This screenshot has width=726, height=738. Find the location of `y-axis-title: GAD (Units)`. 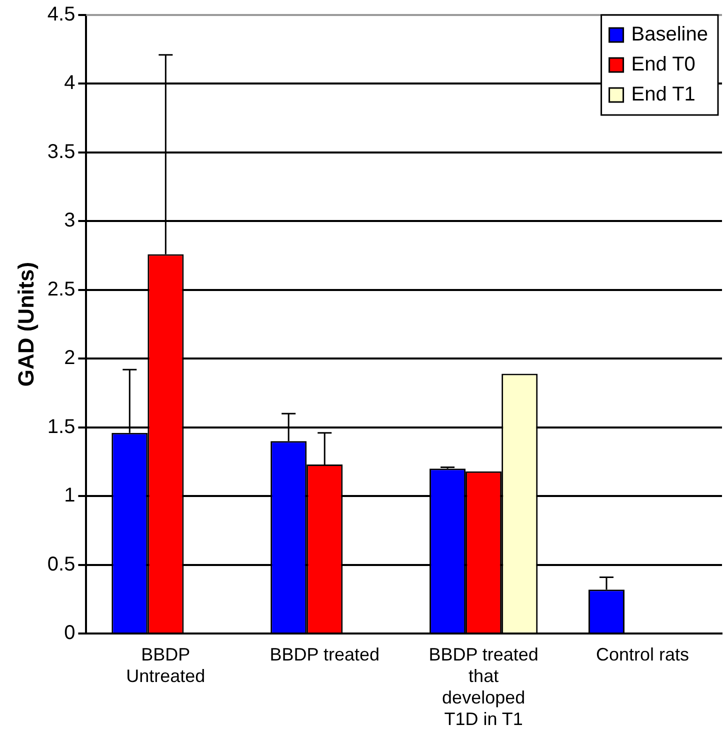

y-axis-title: GAD (Units) is located at coordinates (25, 324).